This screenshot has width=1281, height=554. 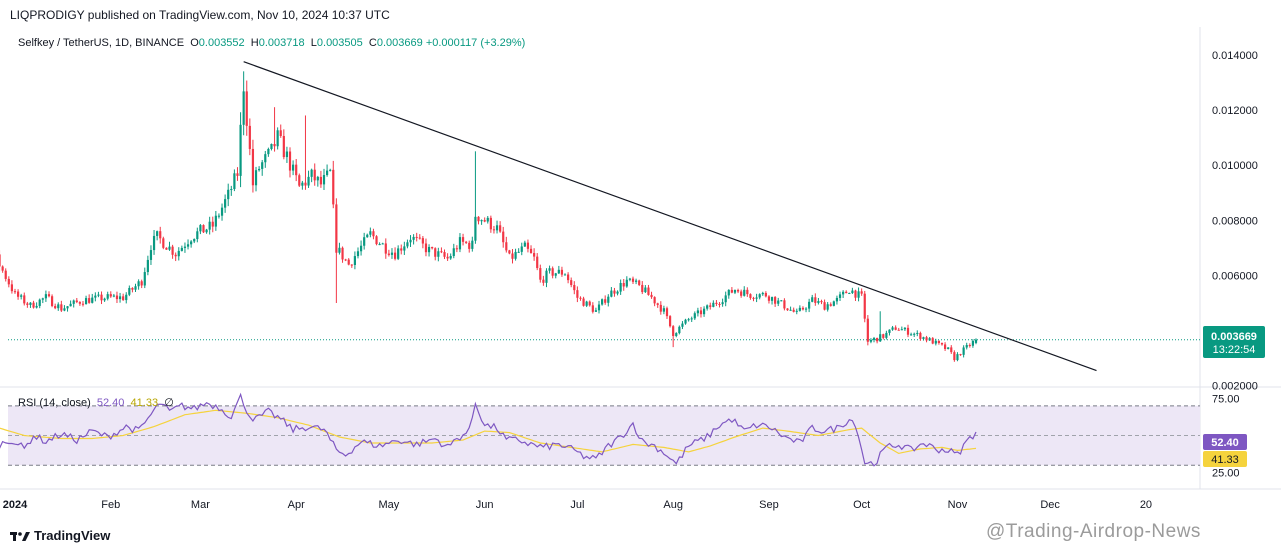 What do you see at coordinates (1225, 459) in the screenshot?
I see `rsi-ma-badge` at bounding box center [1225, 459].